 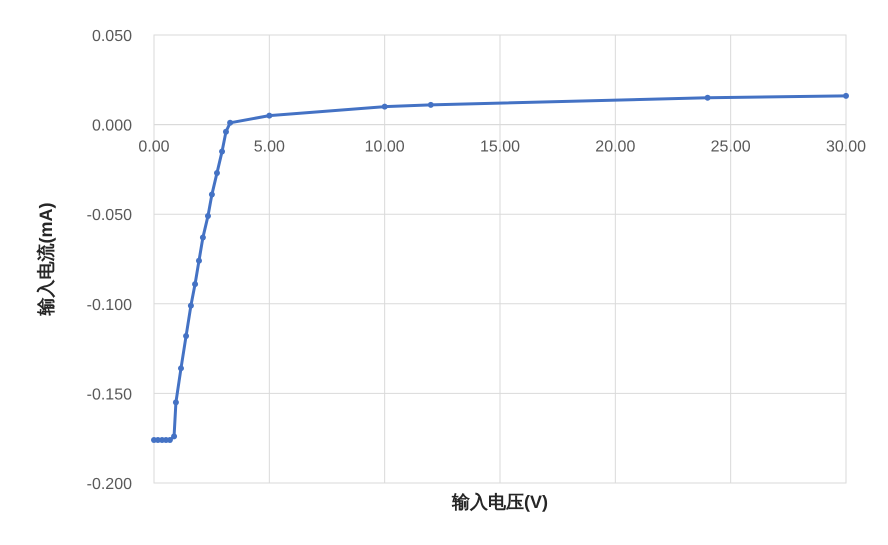 What do you see at coordinates (46, 259) in the screenshot?
I see `y-axis-title: 输入电流(mA)` at bounding box center [46, 259].